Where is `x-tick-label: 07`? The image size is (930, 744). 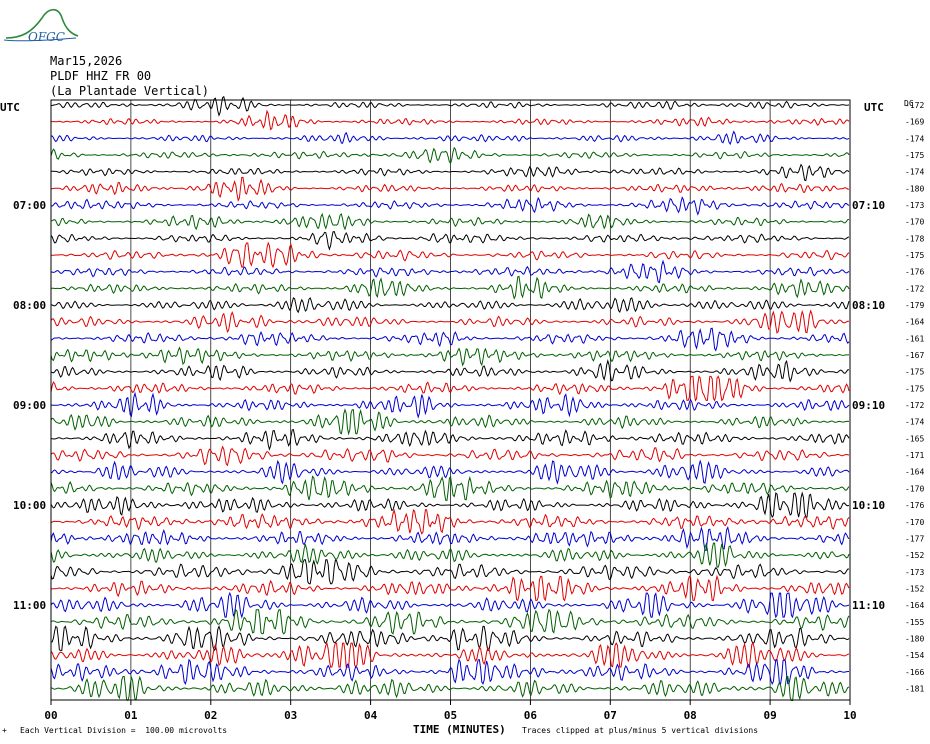 x-tick-label: 07 is located at coordinates (610, 715).